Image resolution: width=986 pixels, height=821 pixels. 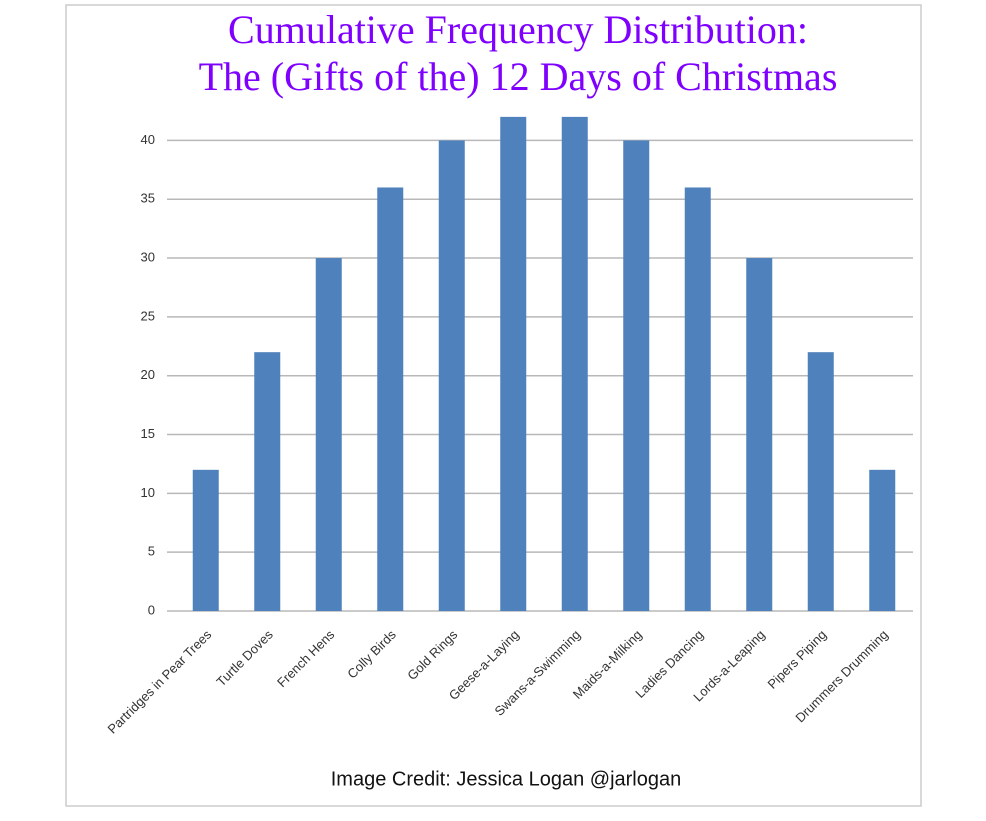 What do you see at coordinates (148, 198) in the screenshot?
I see `y-tick-label: 35` at bounding box center [148, 198].